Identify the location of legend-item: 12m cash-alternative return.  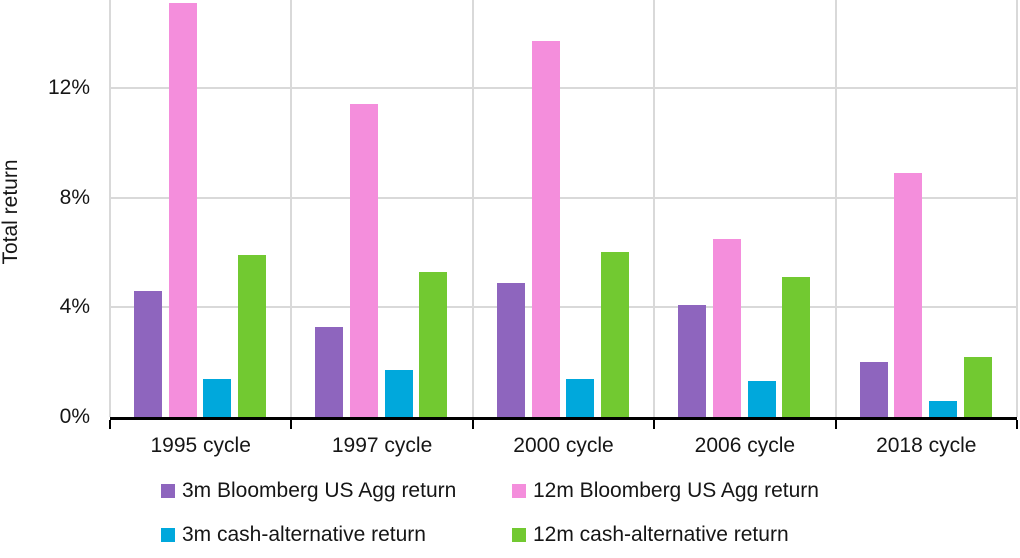
(650, 535).